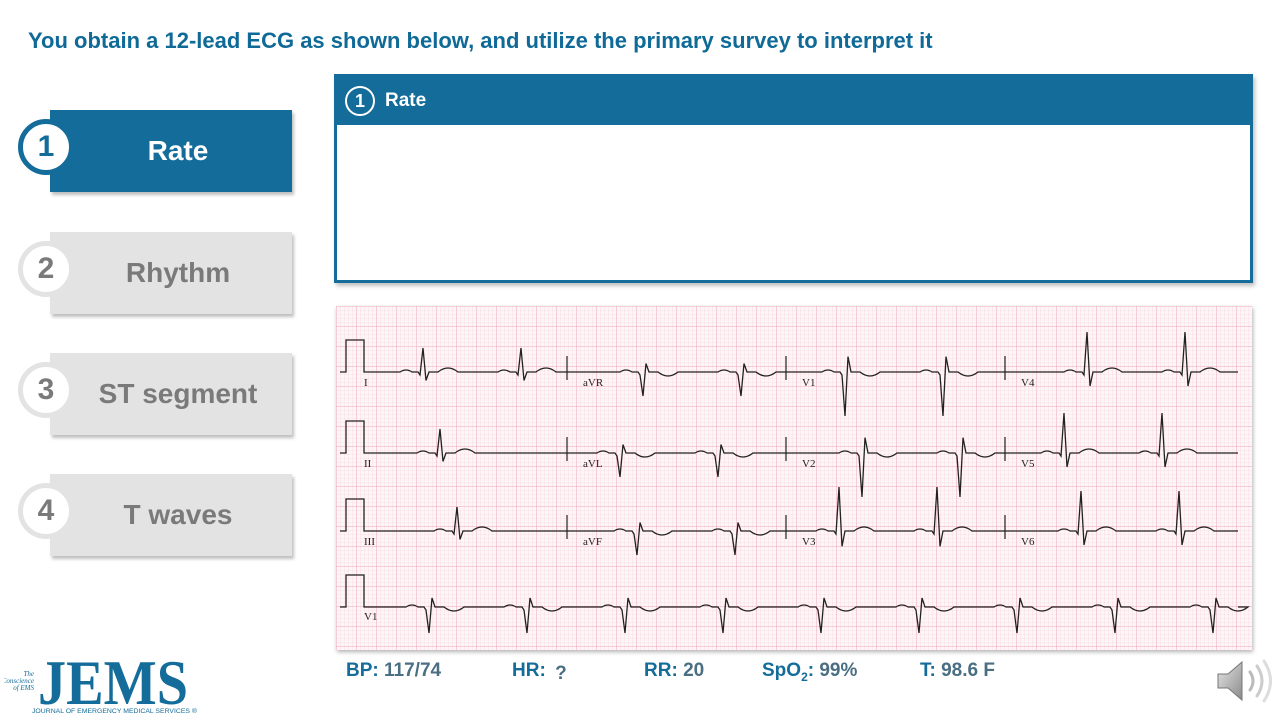 The image size is (1280, 720). I want to click on step-rate: Rate 1, so click(158, 153).